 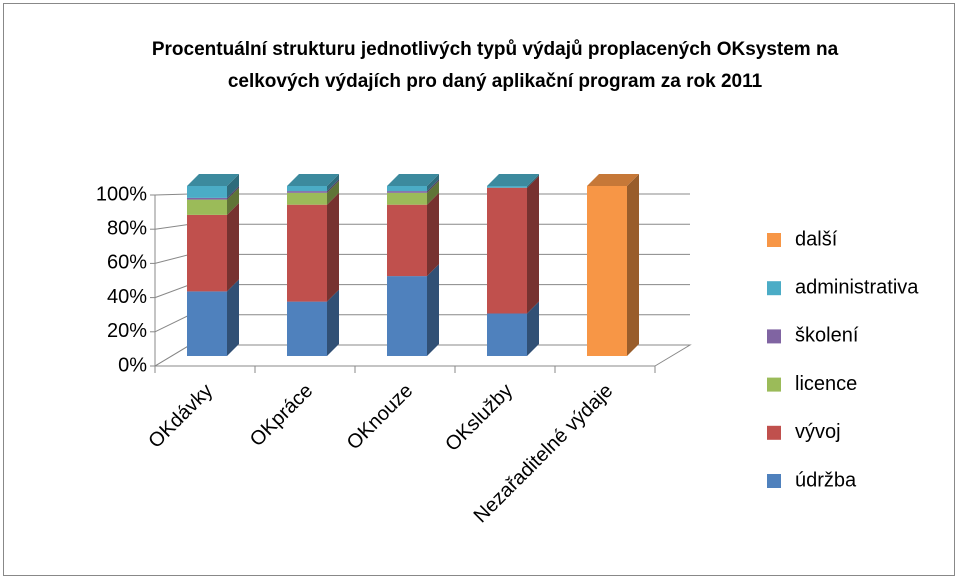 I want to click on legend-label: další, so click(x=816, y=239).